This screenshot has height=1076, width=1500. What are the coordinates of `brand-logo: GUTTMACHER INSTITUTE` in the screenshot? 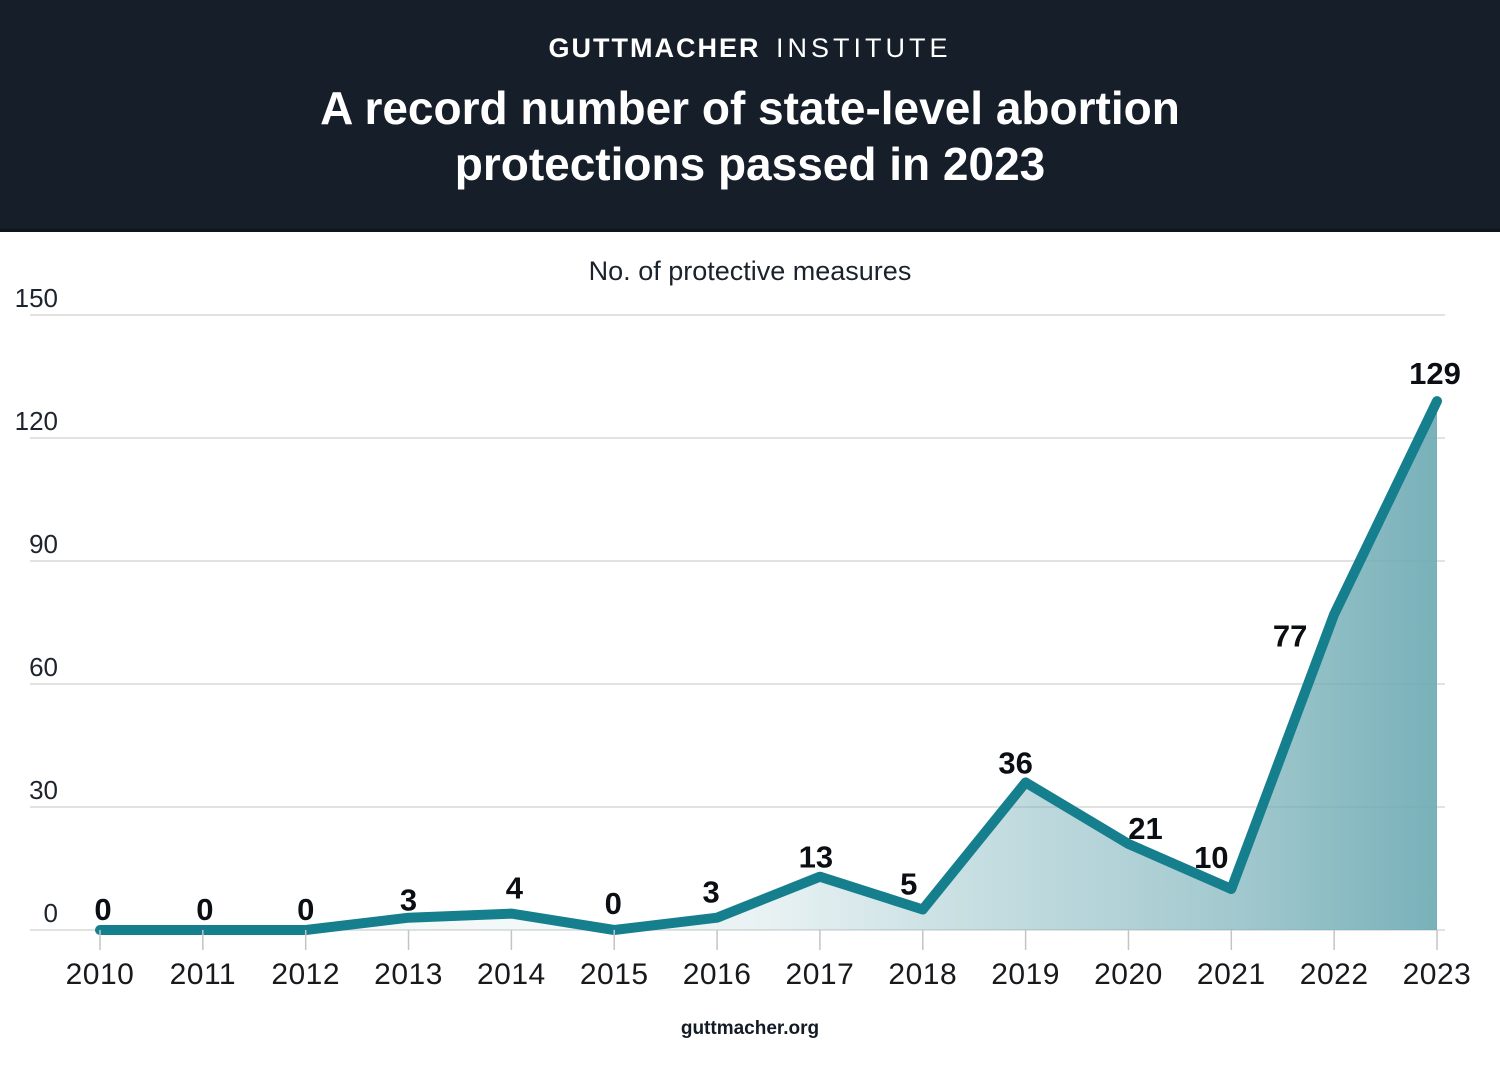 It's located at (750, 48).